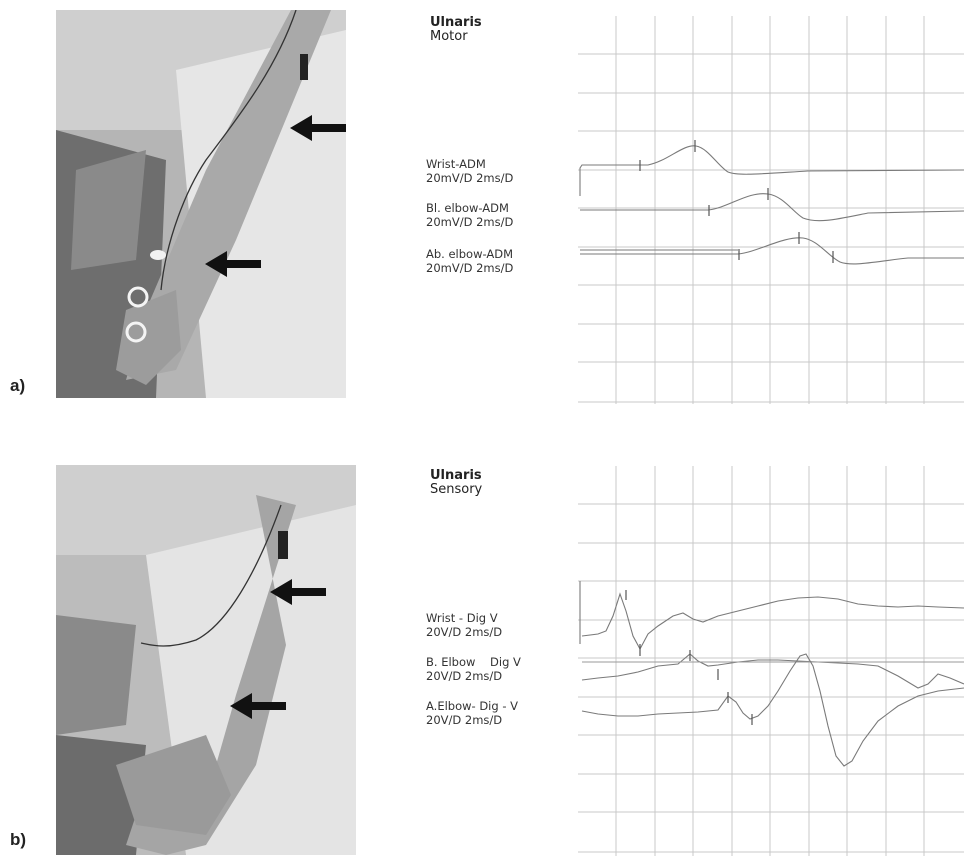  Describe the element at coordinates (258, 706) in the screenshot. I see `arrow-icon-lower-b` at that location.